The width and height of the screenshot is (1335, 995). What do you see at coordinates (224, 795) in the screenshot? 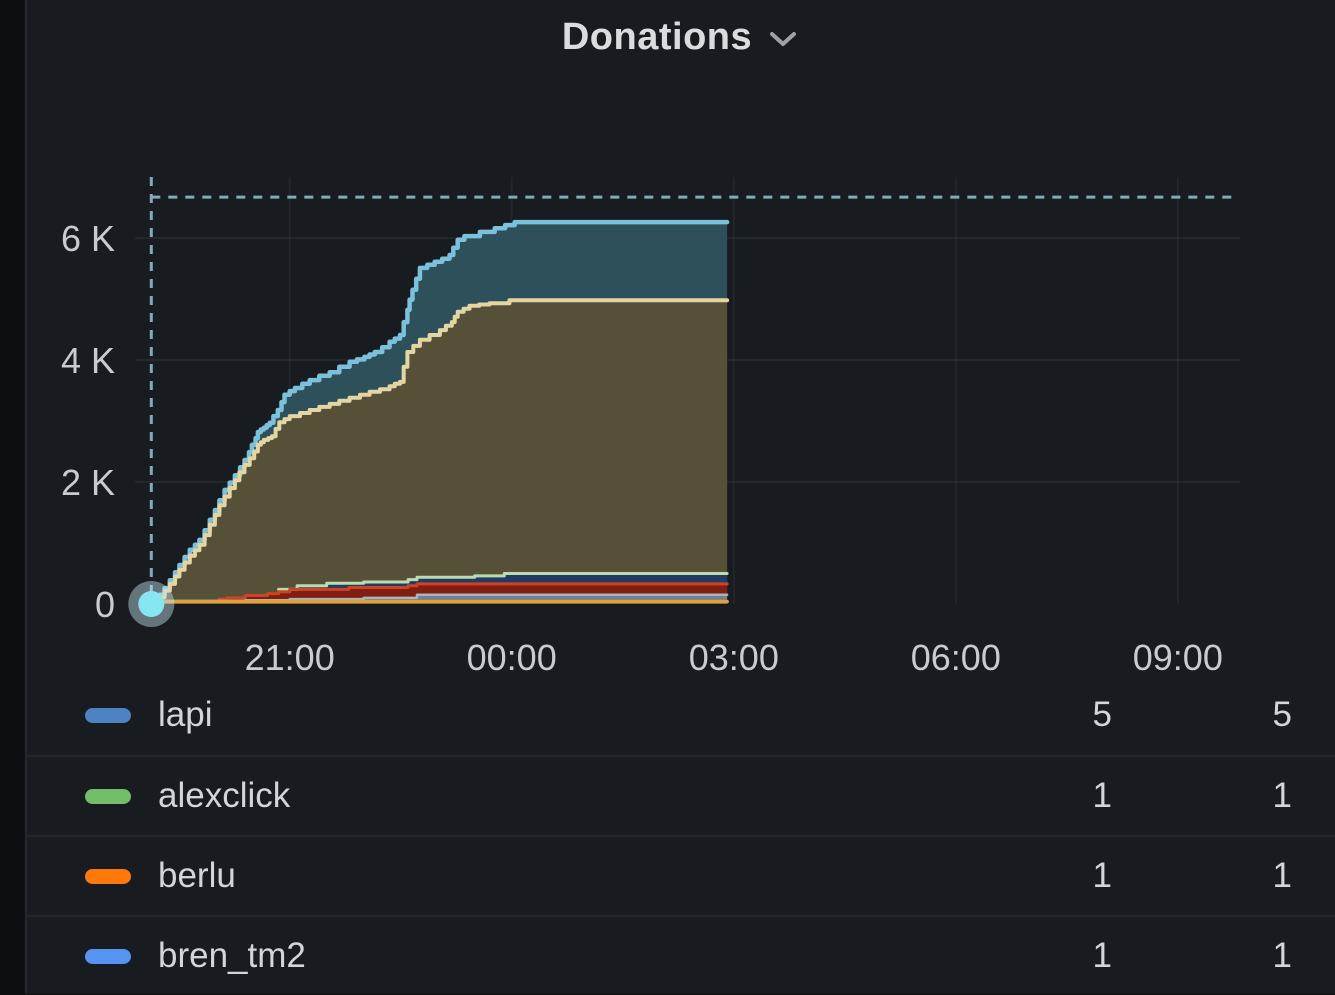
I see `series-name: alexclick` at bounding box center [224, 795].